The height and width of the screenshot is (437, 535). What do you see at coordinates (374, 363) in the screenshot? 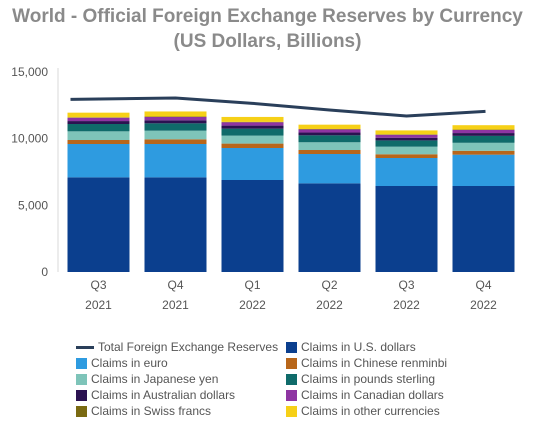
I see `legend-label: Claims in Chinese renminbi` at bounding box center [374, 363].